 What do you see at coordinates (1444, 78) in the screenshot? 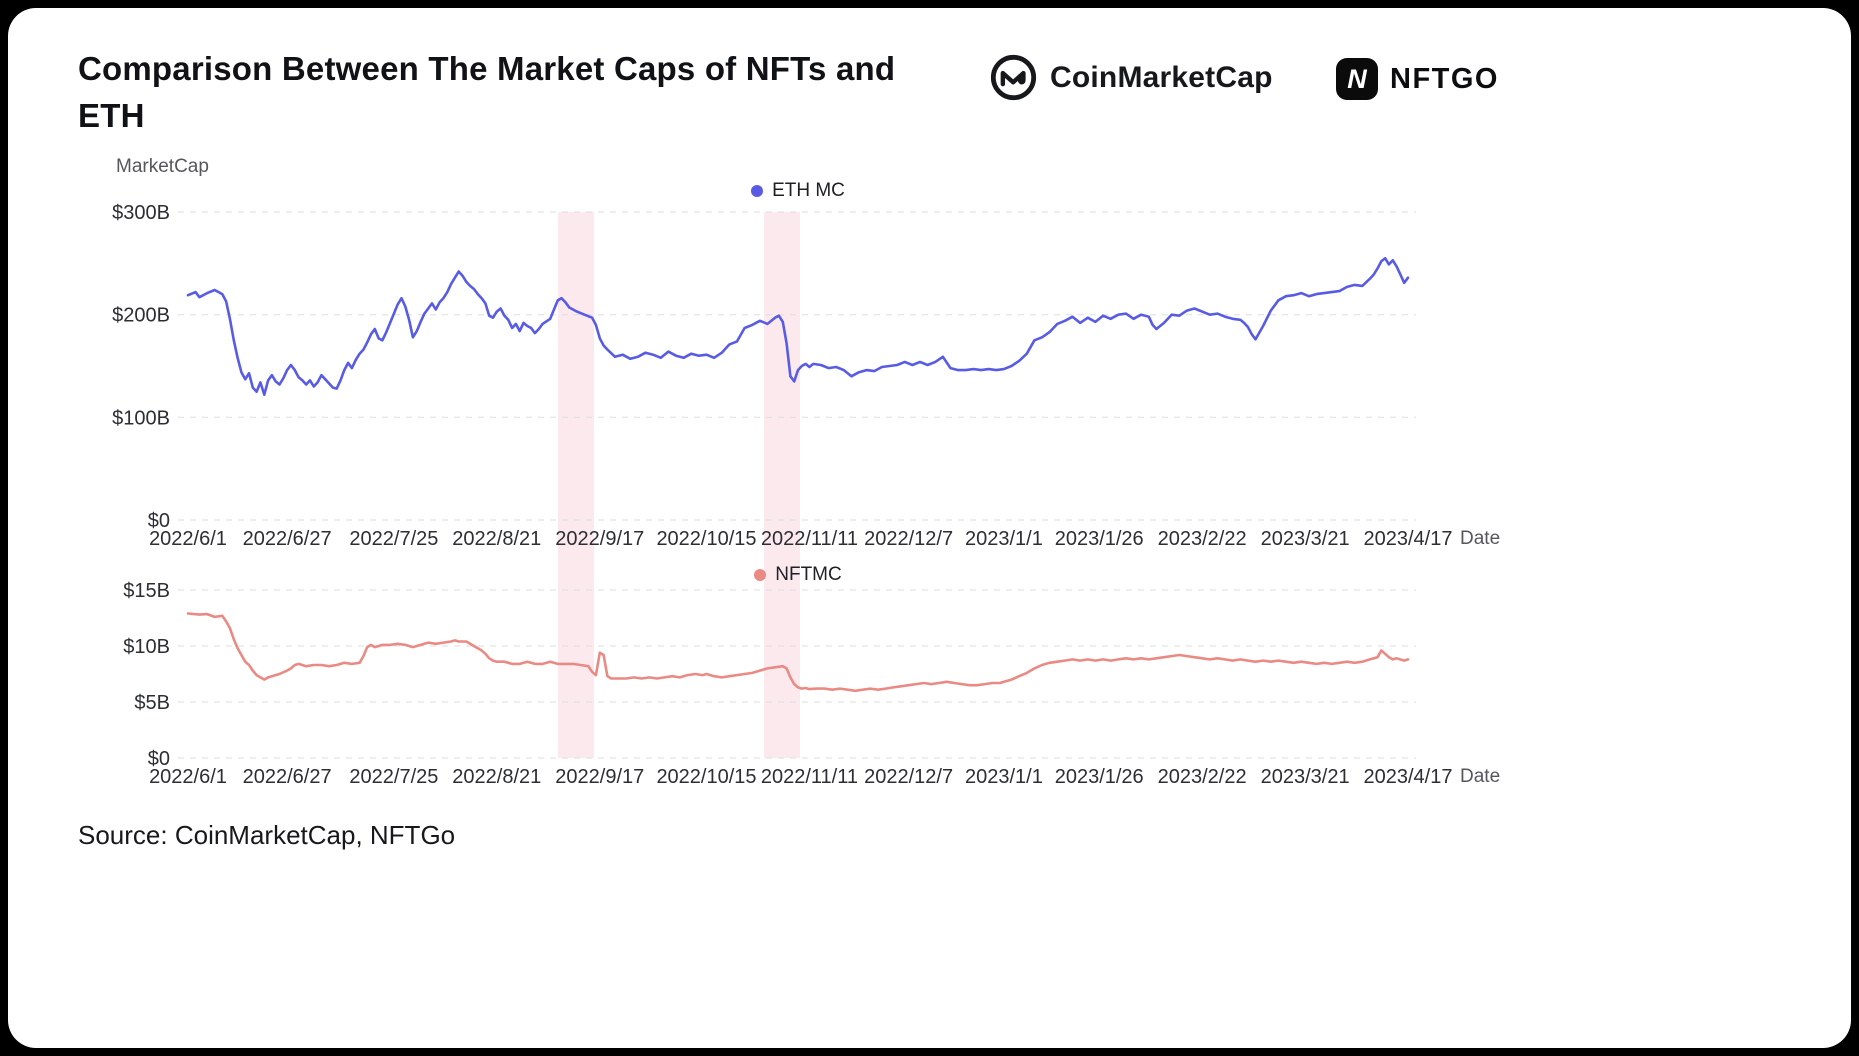
I see `nftgo-logo-text: NFTGO` at bounding box center [1444, 78].